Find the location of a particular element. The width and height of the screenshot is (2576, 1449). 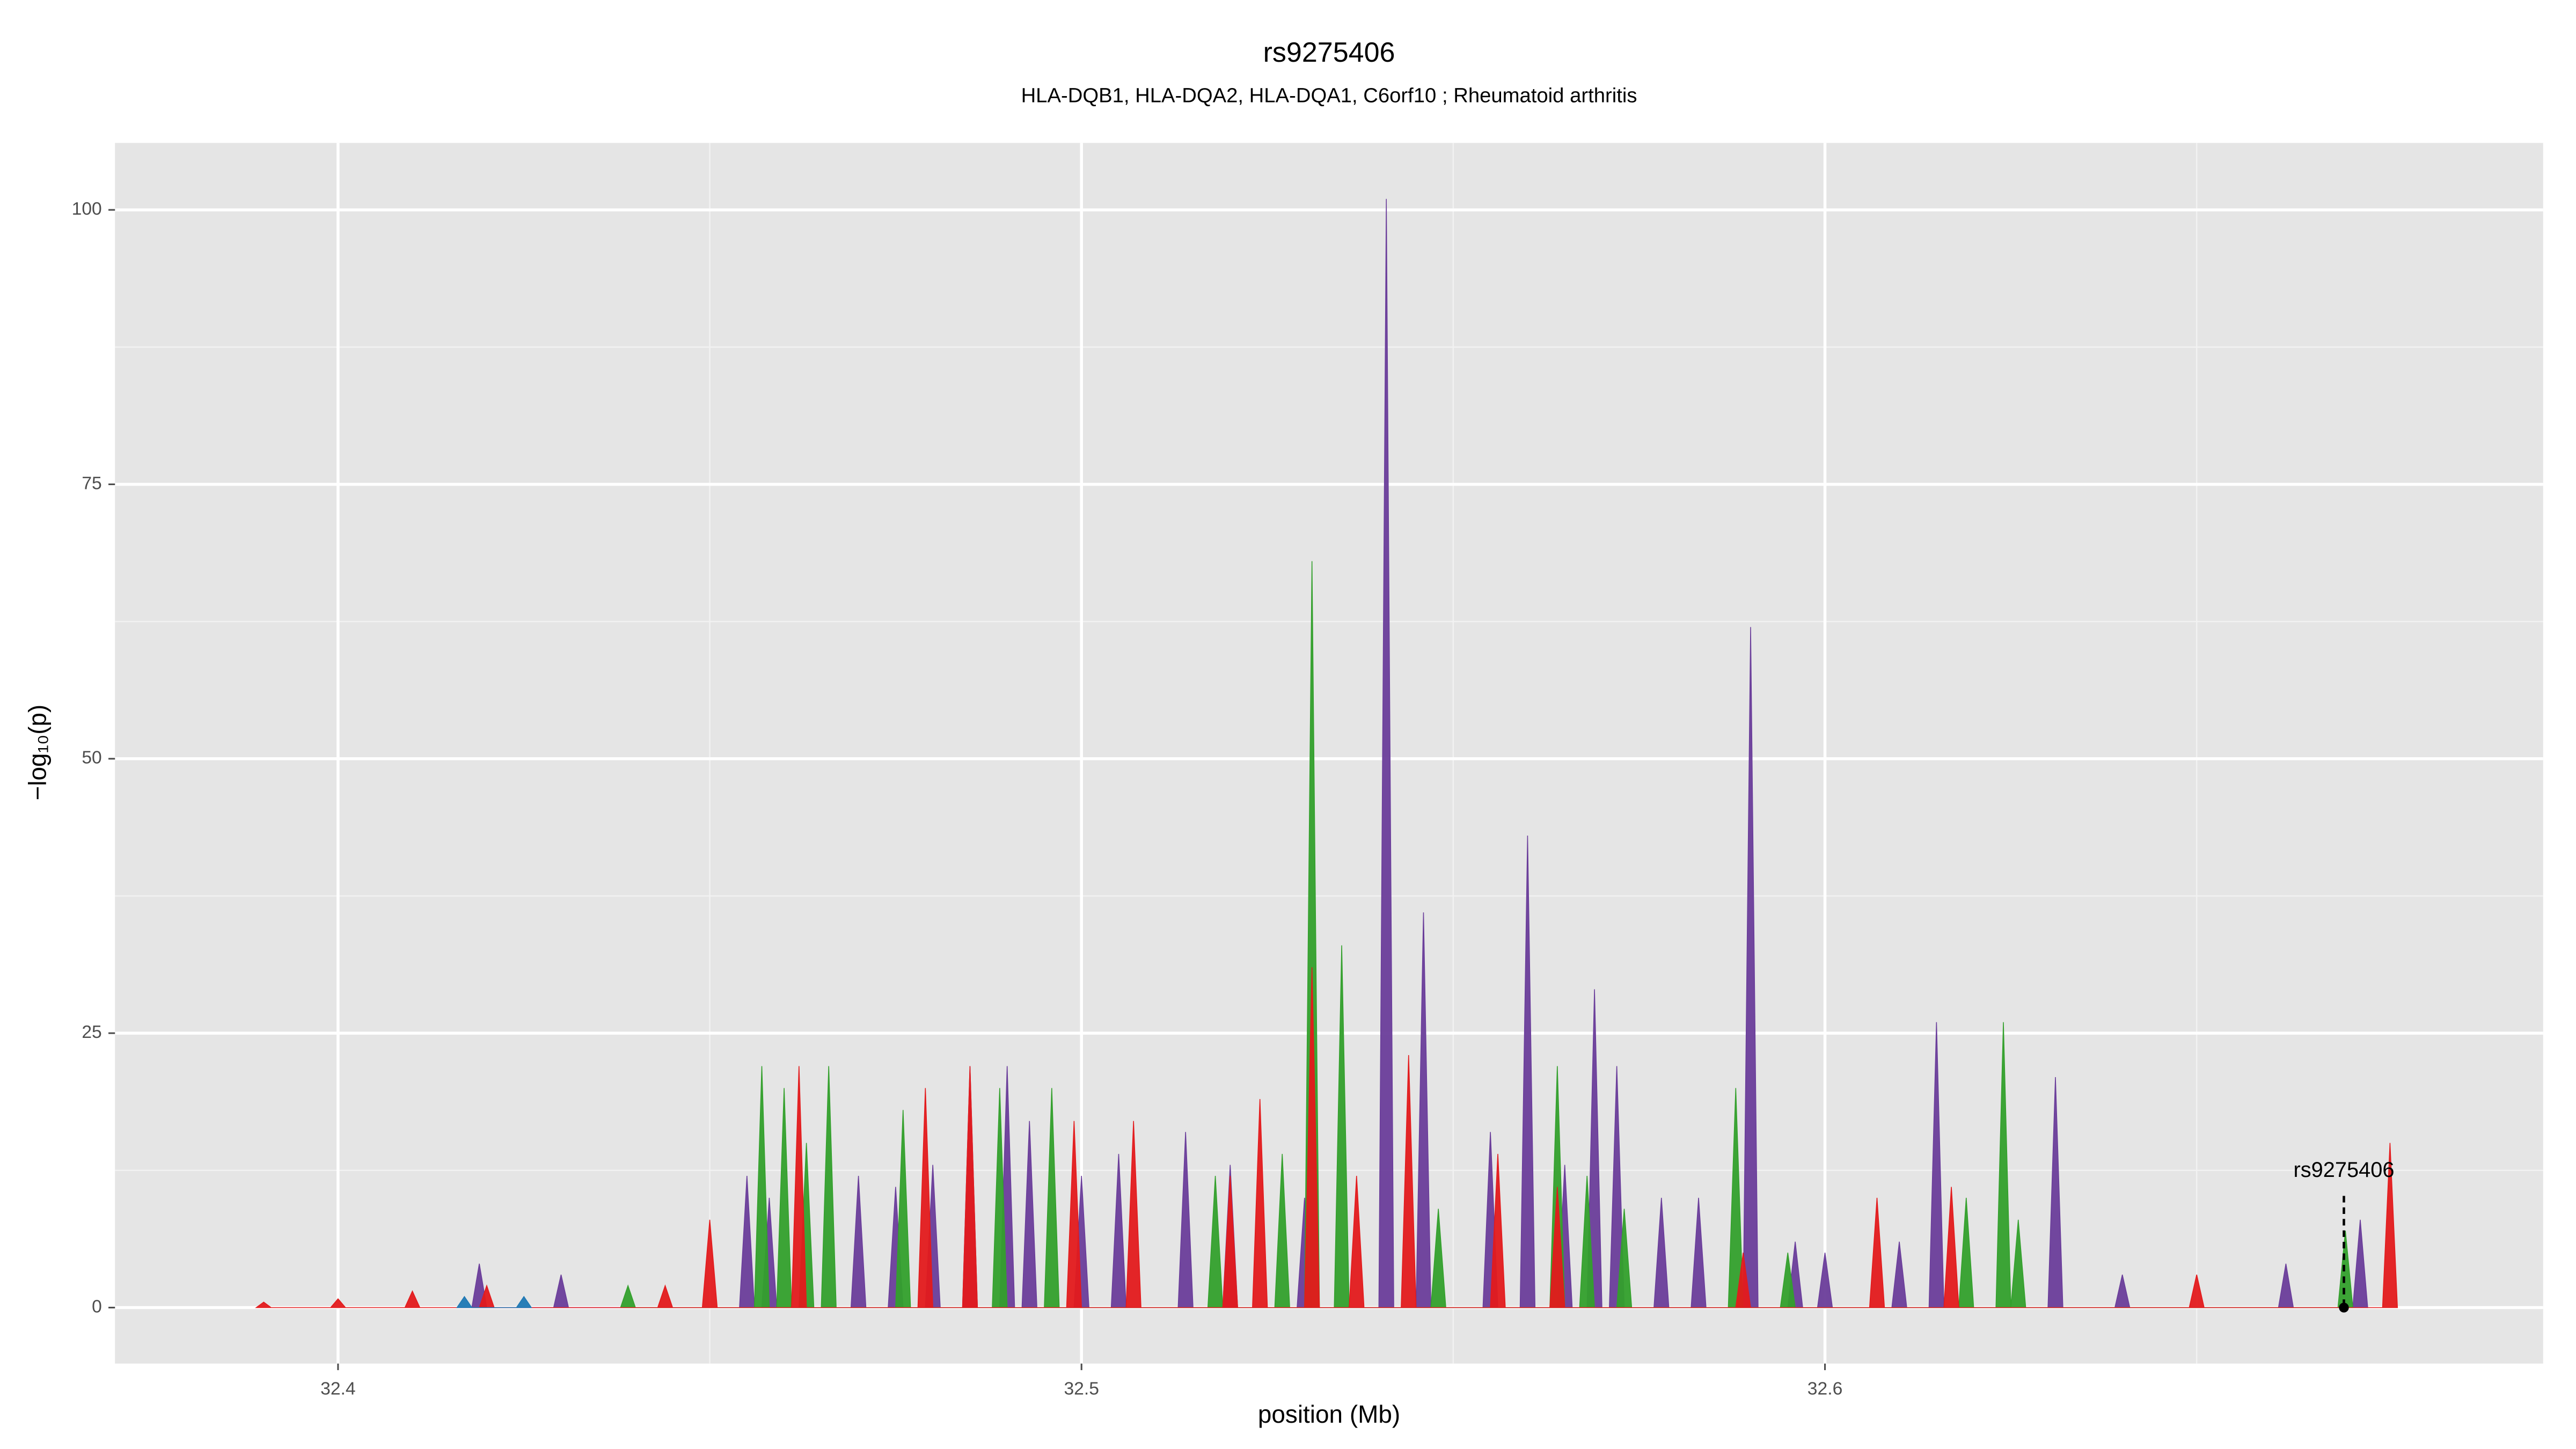

area is located at coordinates (494, 1302).